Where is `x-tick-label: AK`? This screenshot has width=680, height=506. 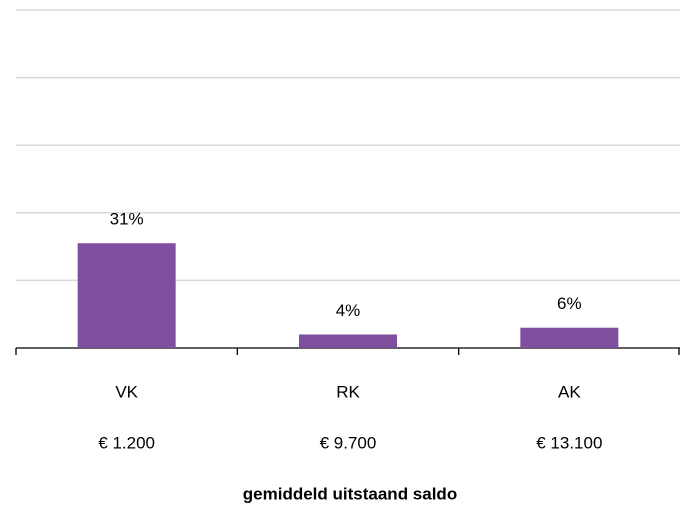
x-tick-label: AK is located at coordinates (569, 391).